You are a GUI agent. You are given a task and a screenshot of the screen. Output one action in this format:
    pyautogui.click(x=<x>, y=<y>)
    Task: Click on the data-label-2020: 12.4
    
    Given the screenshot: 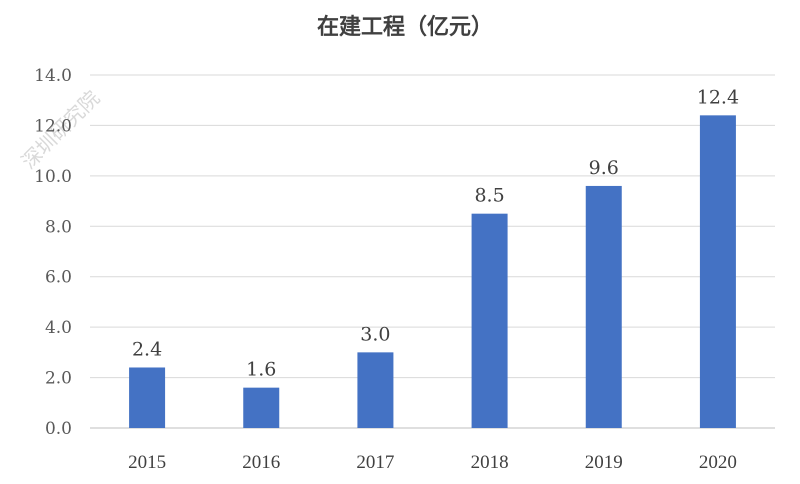 What is the action you would take?
    pyautogui.click(x=718, y=97)
    